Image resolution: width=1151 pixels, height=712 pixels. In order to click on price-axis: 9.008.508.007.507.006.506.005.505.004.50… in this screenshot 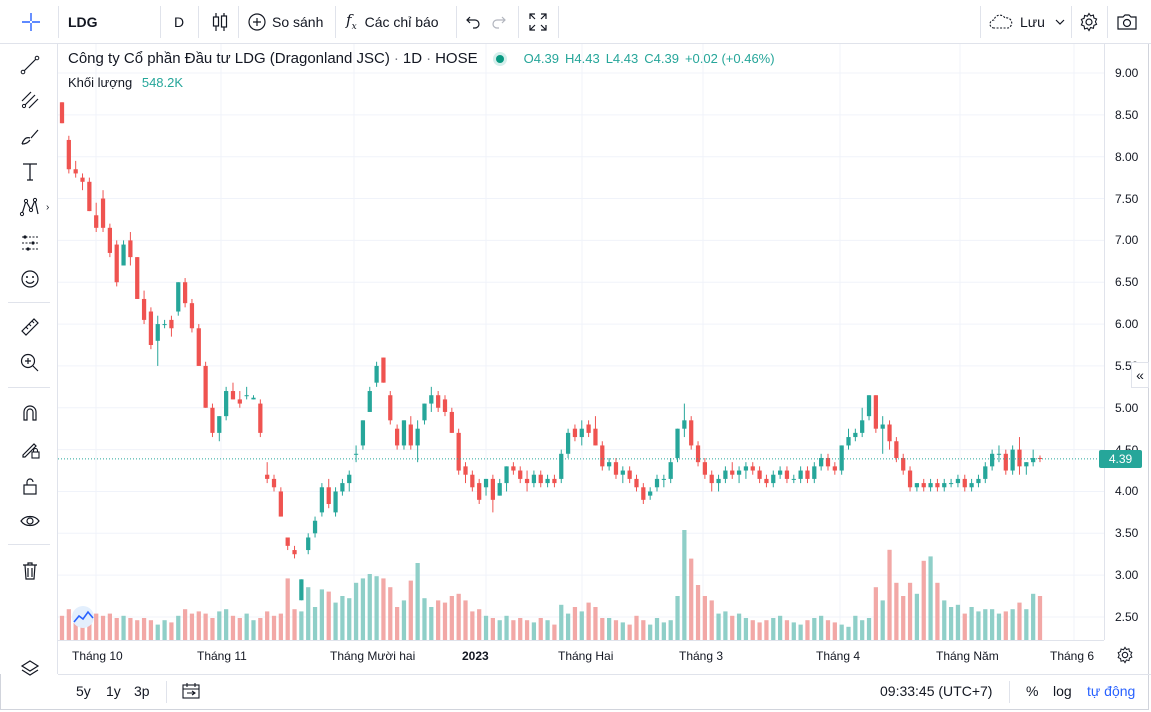, I will do `click(1127, 342)`.